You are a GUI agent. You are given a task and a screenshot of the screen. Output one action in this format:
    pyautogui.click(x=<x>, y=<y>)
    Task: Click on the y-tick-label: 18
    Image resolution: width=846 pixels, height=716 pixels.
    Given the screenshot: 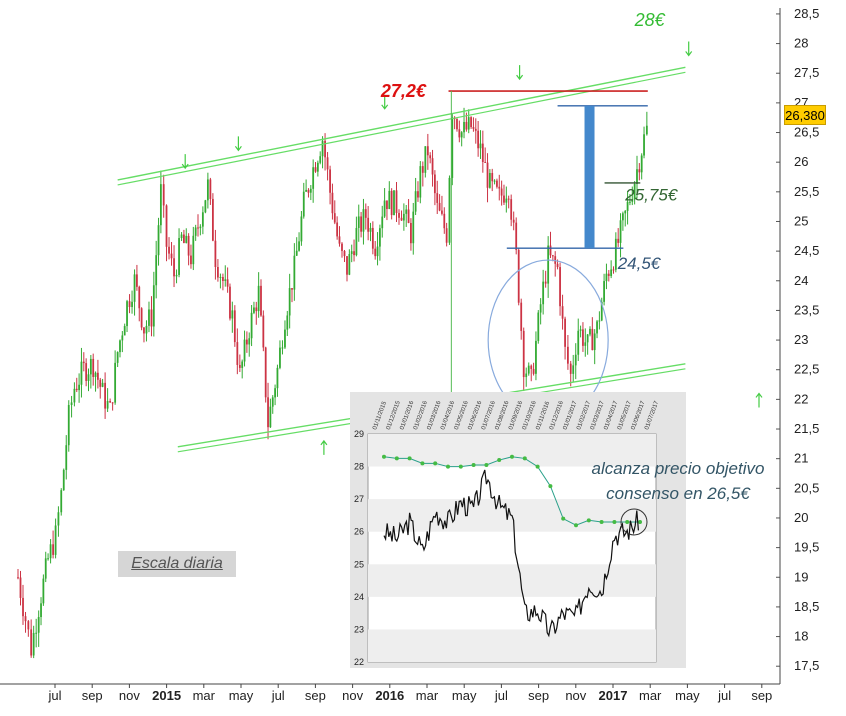 What is the action you would take?
    pyautogui.click(x=801, y=636)
    